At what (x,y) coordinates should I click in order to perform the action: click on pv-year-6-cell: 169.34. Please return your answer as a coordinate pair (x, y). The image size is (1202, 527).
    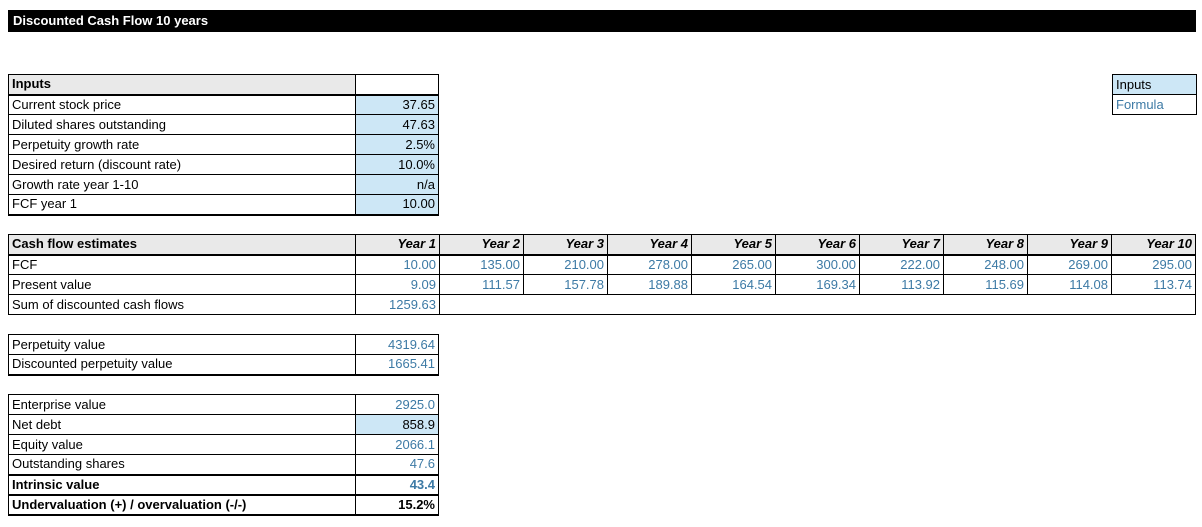
    Looking at the image, I should click on (817, 284).